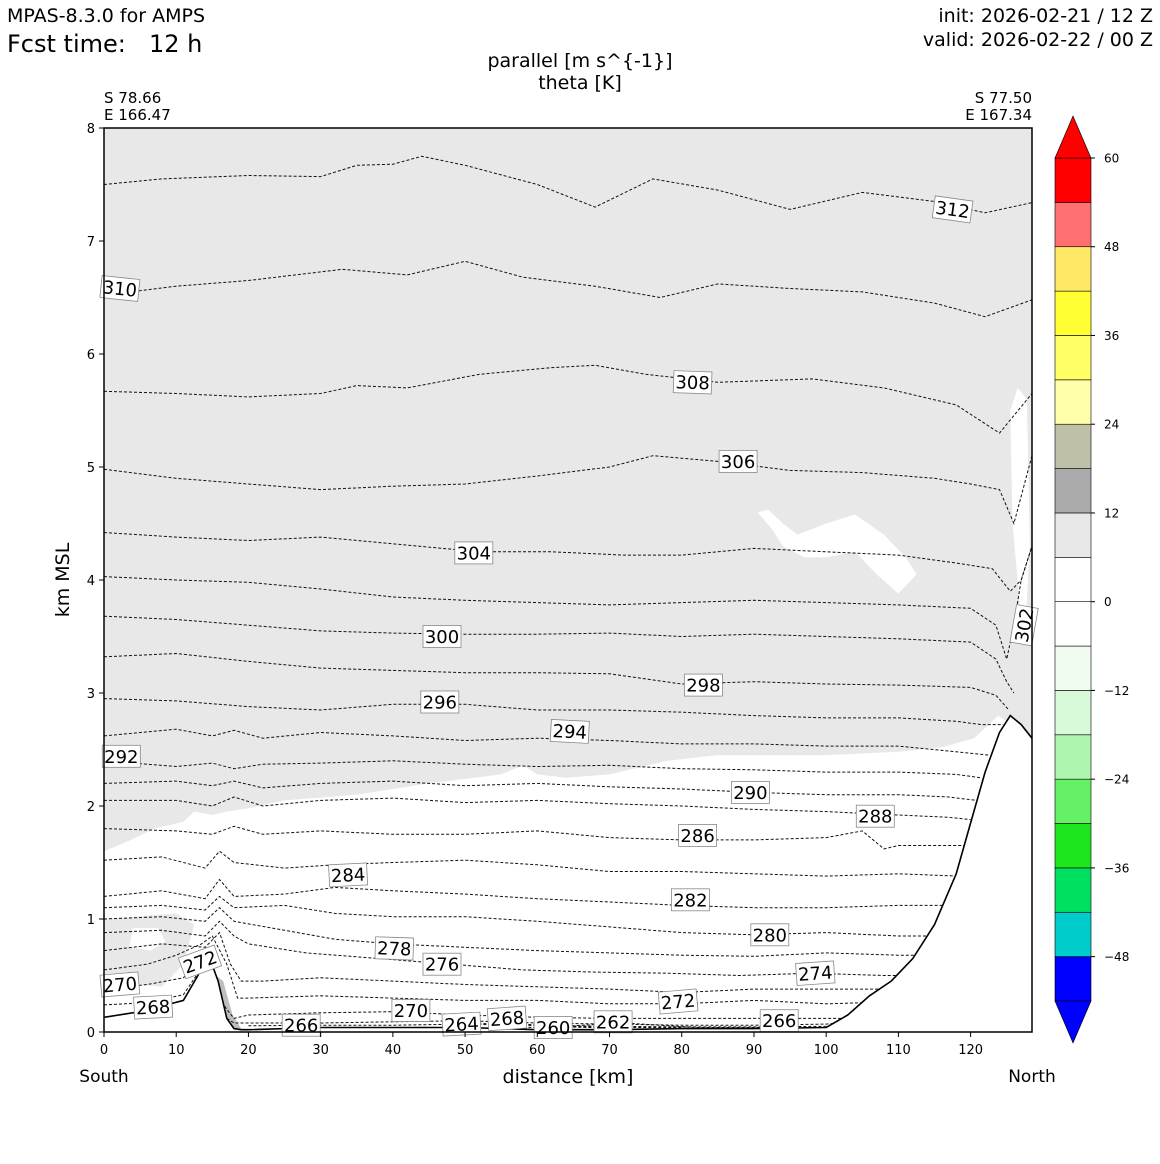 Image resolution: width=1160 pixels, height=1164 pixels. What do you see at coordinates (1045, 16) in the screenshot?
I see `init-time: init: 2026-02-21 / 12 Z` at bounding box center [1045, 16].